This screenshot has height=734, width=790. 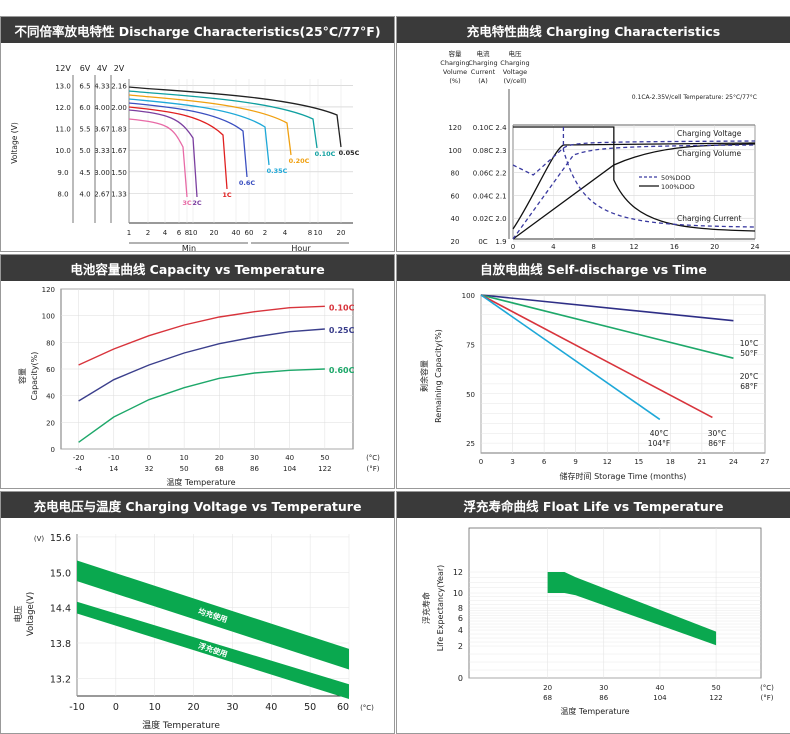 What do you see at coordinates (454, 128) in the screenshot?
I see `volume-tick: 120` at bounding box center [454, 128].